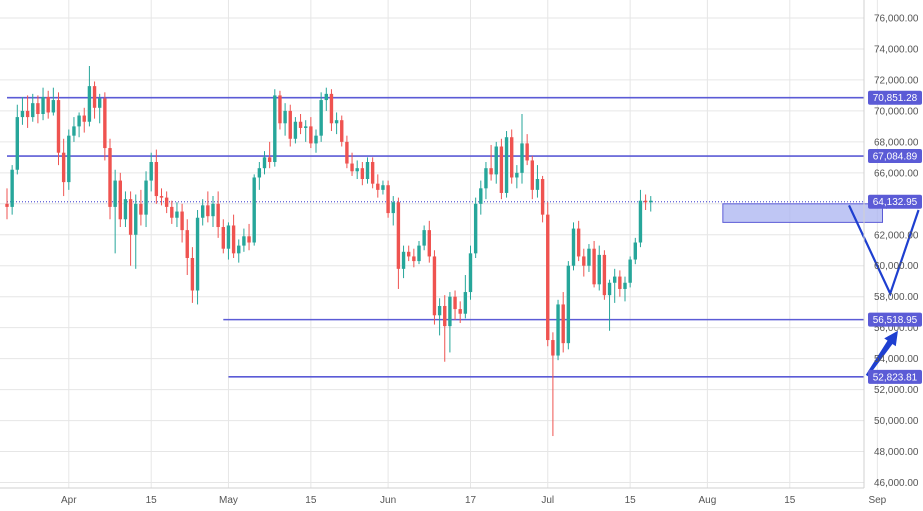  Describe the element at coordinates (896, 359) in the screenshot. I see `y-tick-label: 54,000.00` at that location.